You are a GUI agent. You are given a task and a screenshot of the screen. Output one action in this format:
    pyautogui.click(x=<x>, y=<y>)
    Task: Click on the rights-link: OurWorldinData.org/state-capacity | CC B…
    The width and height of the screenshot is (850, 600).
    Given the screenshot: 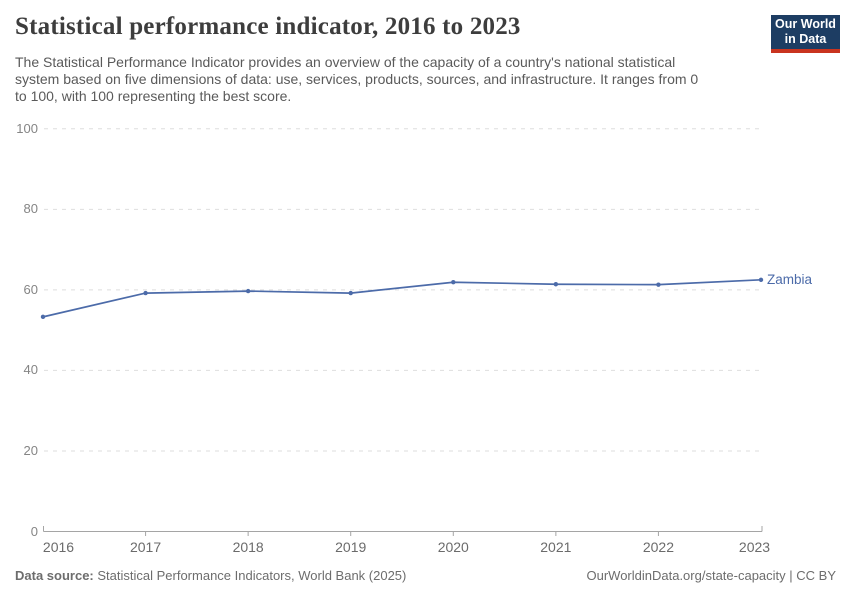 What is the action you would take?
    pyautogui.click(x=711, y=575)
    